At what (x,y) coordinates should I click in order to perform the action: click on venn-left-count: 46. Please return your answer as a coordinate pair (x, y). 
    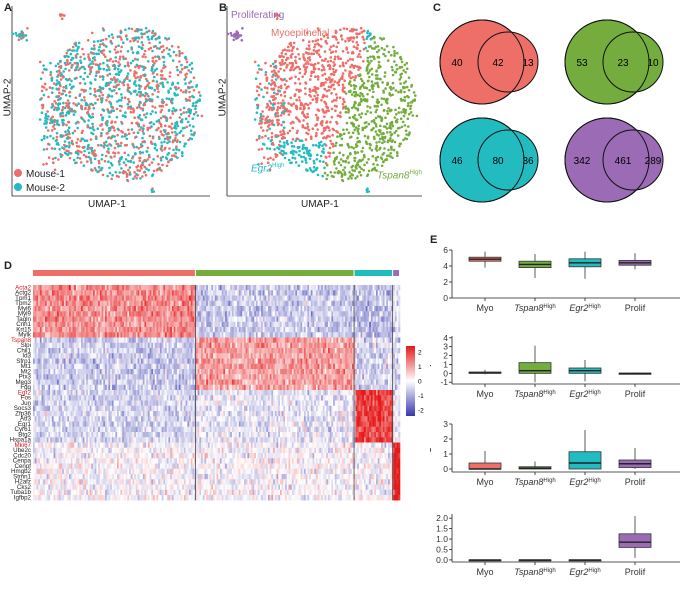
    Looking at the image, I should click on (457, 161).